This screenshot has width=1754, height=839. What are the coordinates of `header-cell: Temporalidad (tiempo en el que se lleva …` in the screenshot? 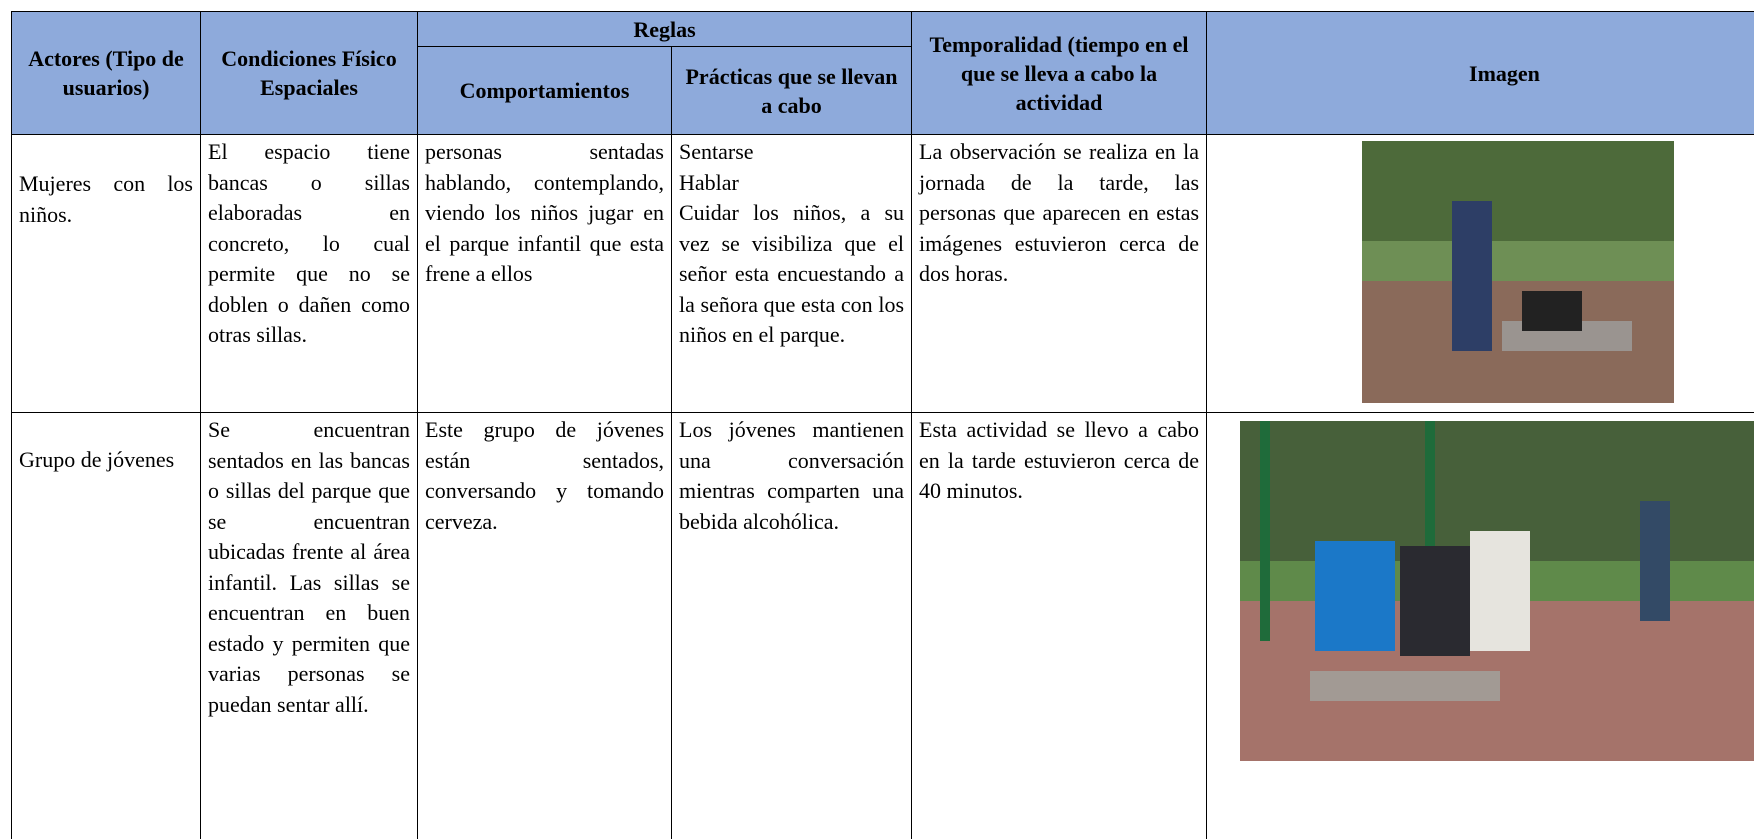 It's located at (1059, 73).